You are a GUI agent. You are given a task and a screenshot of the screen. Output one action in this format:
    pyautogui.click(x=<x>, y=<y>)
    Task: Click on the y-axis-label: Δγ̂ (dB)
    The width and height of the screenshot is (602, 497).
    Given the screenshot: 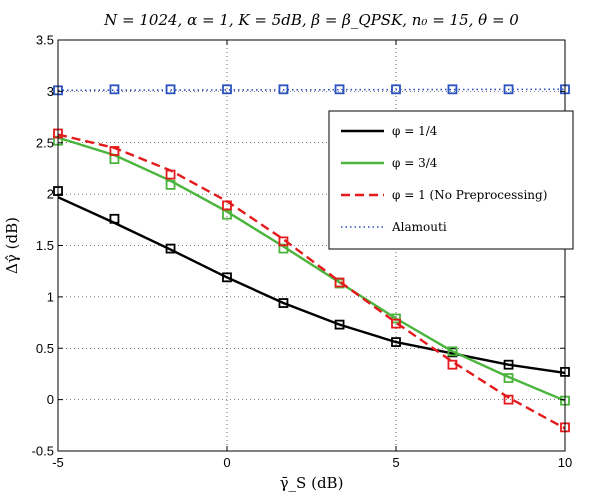 What is the action you would take?
    pyautogui.click(x=12, y=245)
    